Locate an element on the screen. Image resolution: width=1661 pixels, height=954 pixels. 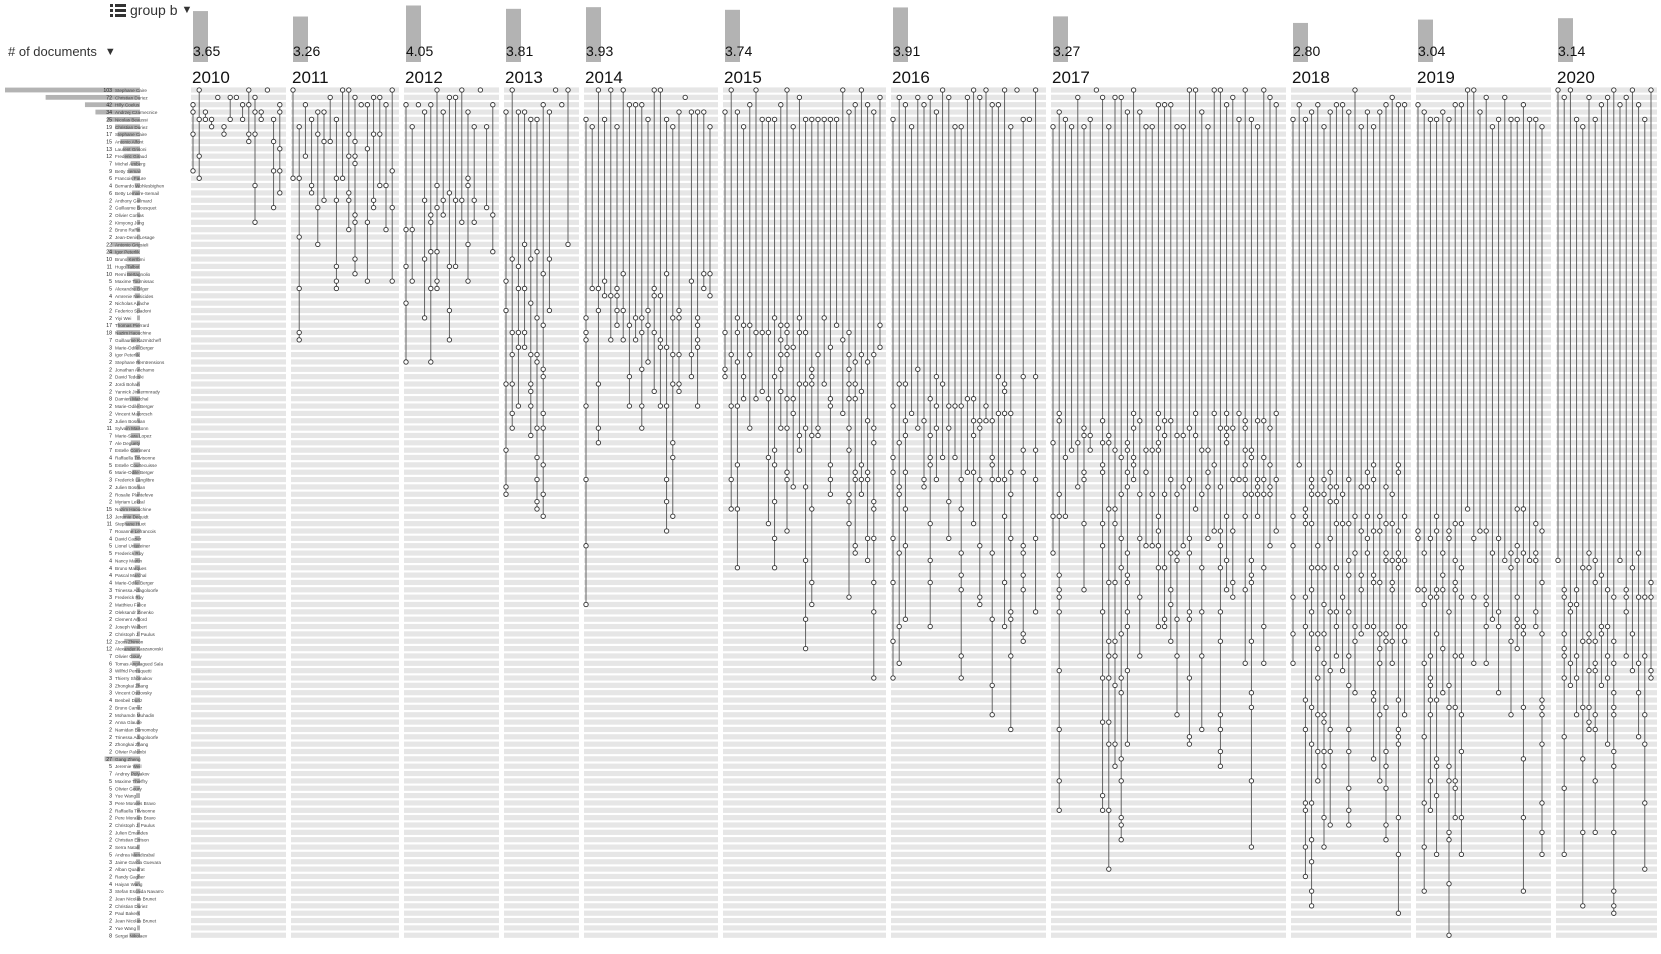
group-by-control: group b ▼ is located at coordinates (151, 10).